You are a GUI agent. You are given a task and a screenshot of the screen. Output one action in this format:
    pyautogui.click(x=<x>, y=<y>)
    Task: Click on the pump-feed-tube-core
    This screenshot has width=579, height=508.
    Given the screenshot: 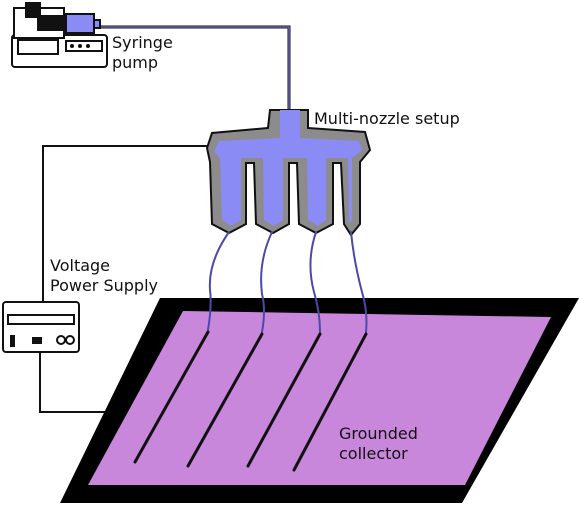 What is the action you would take?
    pyautogui.click(x=195, y=69)
    